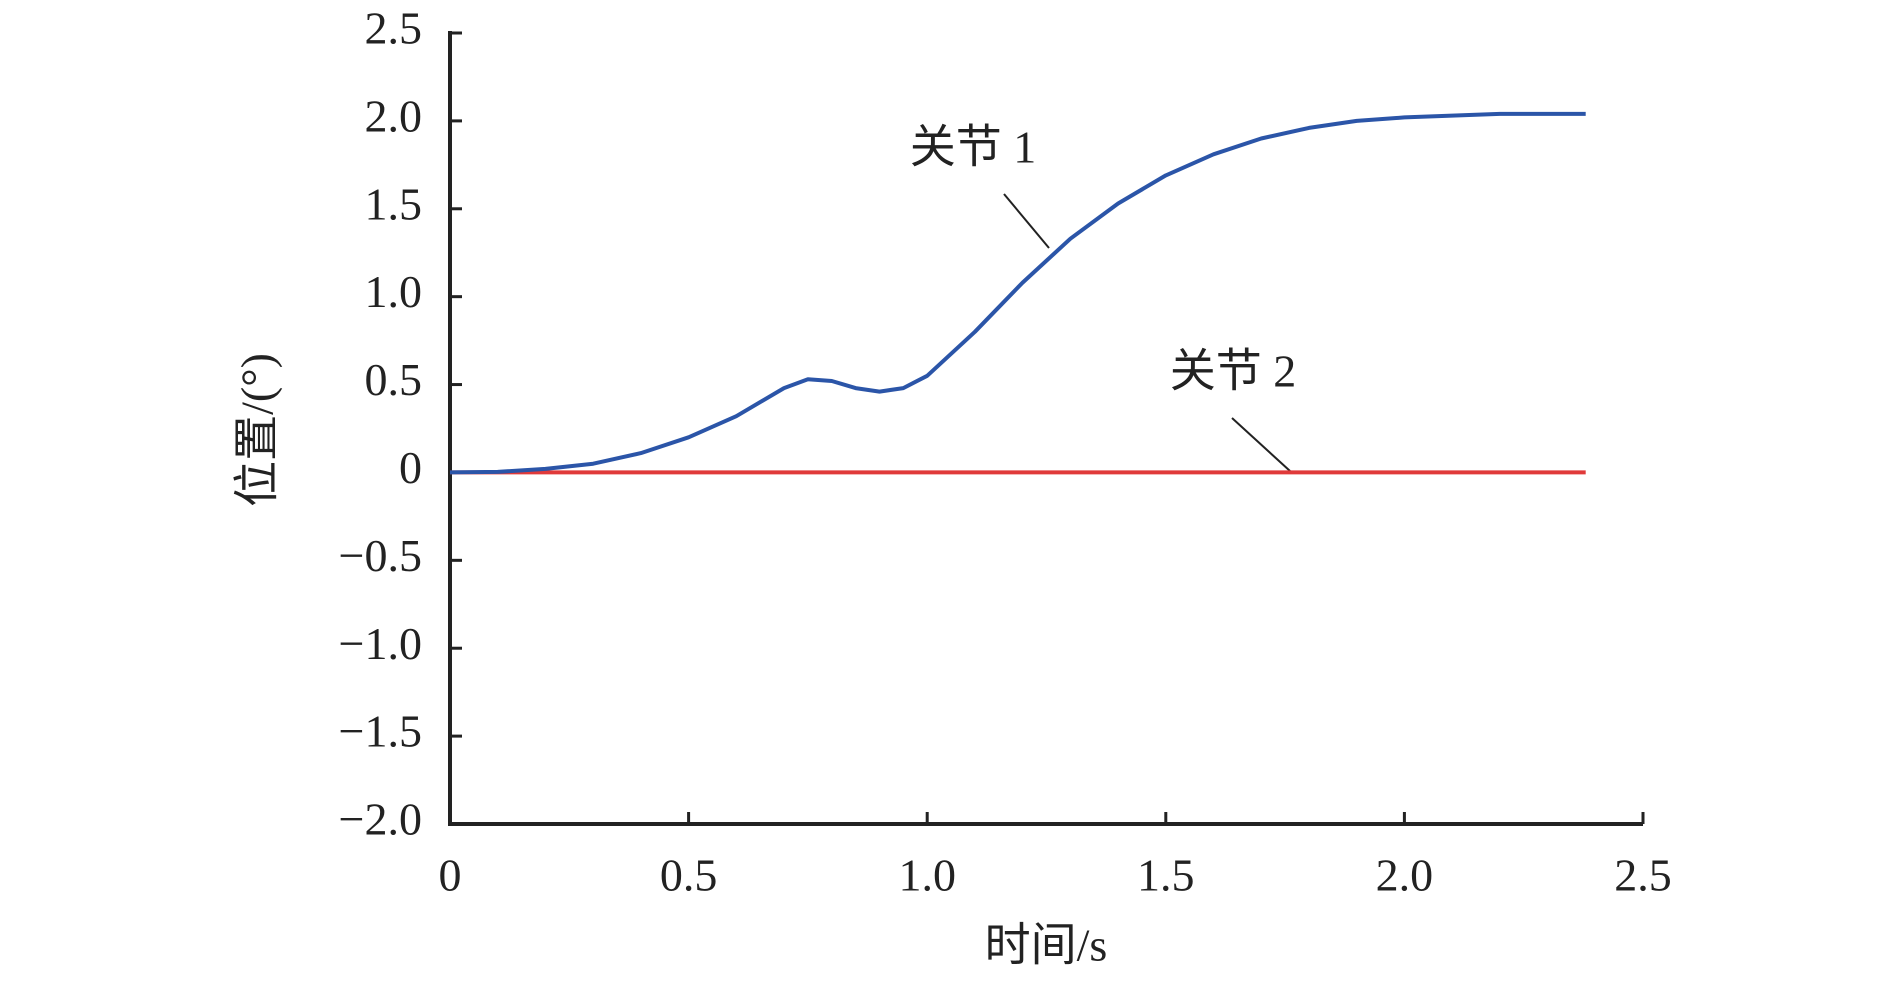  What do you see at coordinates (450, 875) in the screenshot?
I see `x-tick-label: 0` at bounding box center [450, 875].